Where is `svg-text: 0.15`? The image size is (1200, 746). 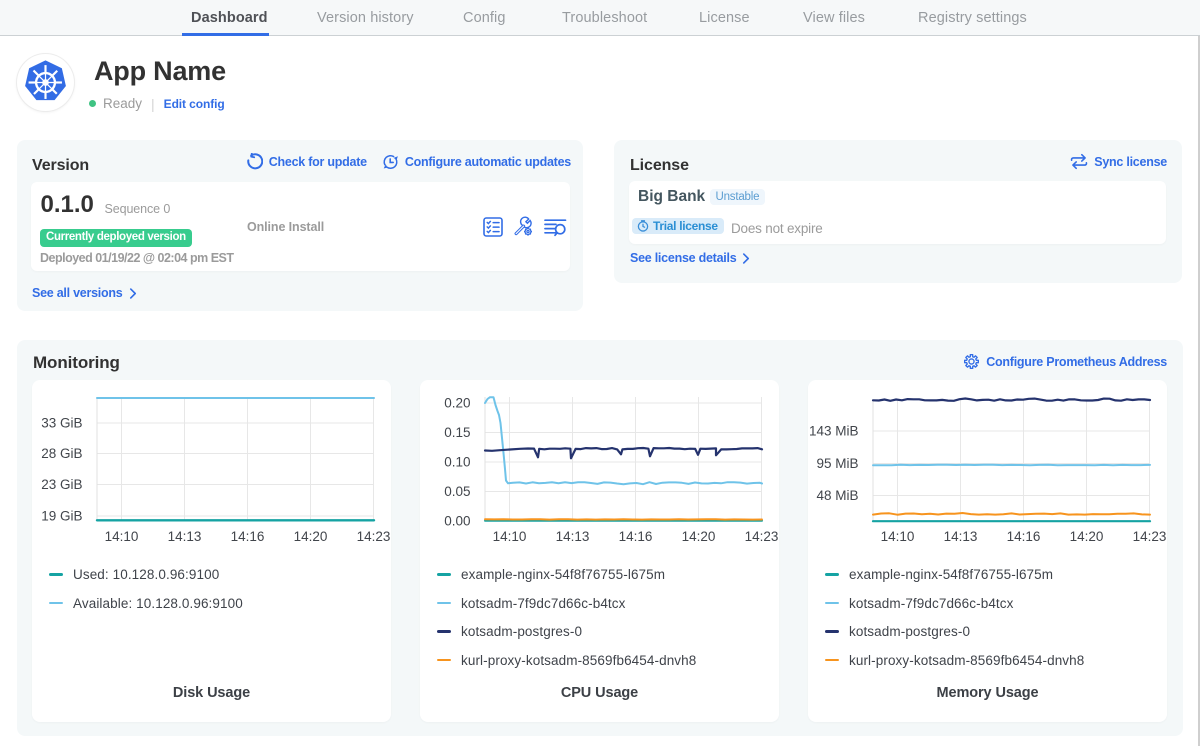
svg-text: 0.15 is located at coordinates (457, 432).